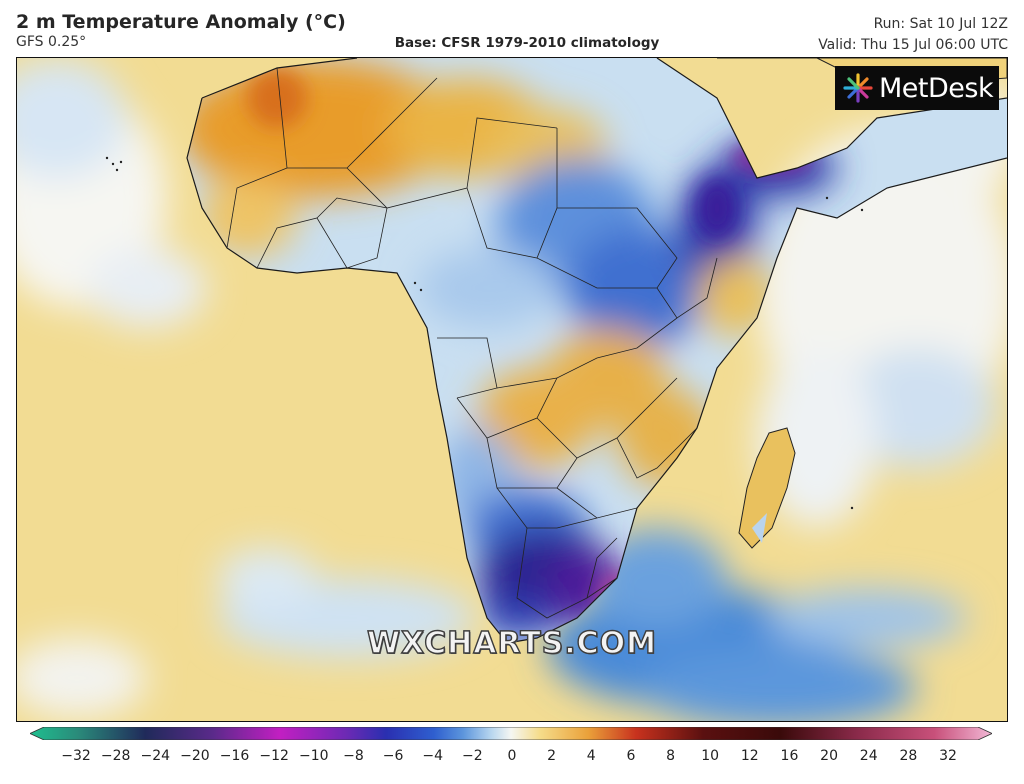 The height and width of the screenshot is (784, 1024). I want to click on colorbar-tick-label: −10, so click(314, 756).